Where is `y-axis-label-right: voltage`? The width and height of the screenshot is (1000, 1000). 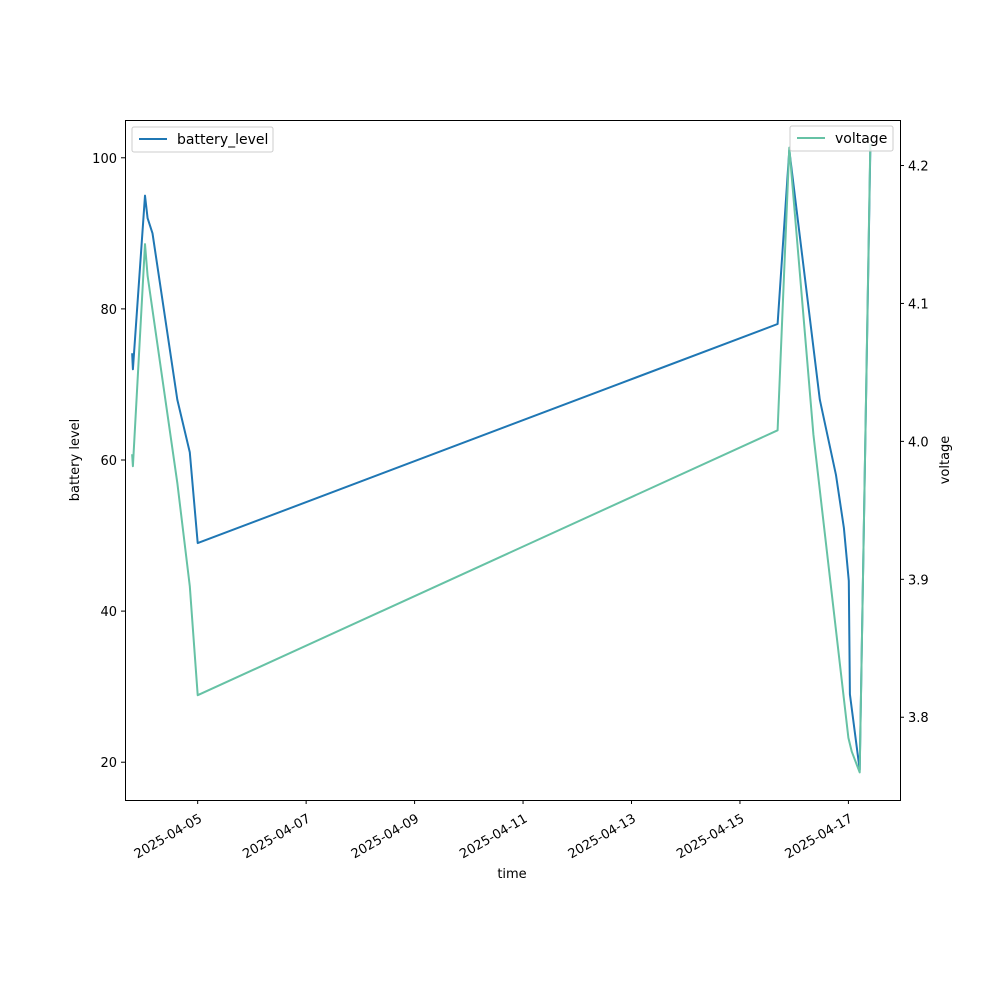 y-axis-label-right: voltage is located at coordinates (945, 460).